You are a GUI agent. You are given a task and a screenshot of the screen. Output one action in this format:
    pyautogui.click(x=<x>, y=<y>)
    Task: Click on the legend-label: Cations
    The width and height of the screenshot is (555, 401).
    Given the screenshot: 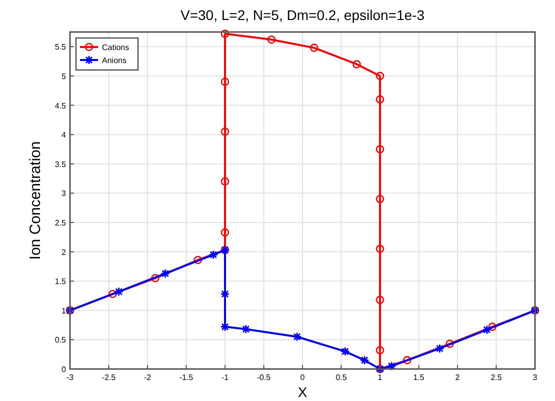 What is the action you would take?
    pyautogui.click(x=116, y=47)
    